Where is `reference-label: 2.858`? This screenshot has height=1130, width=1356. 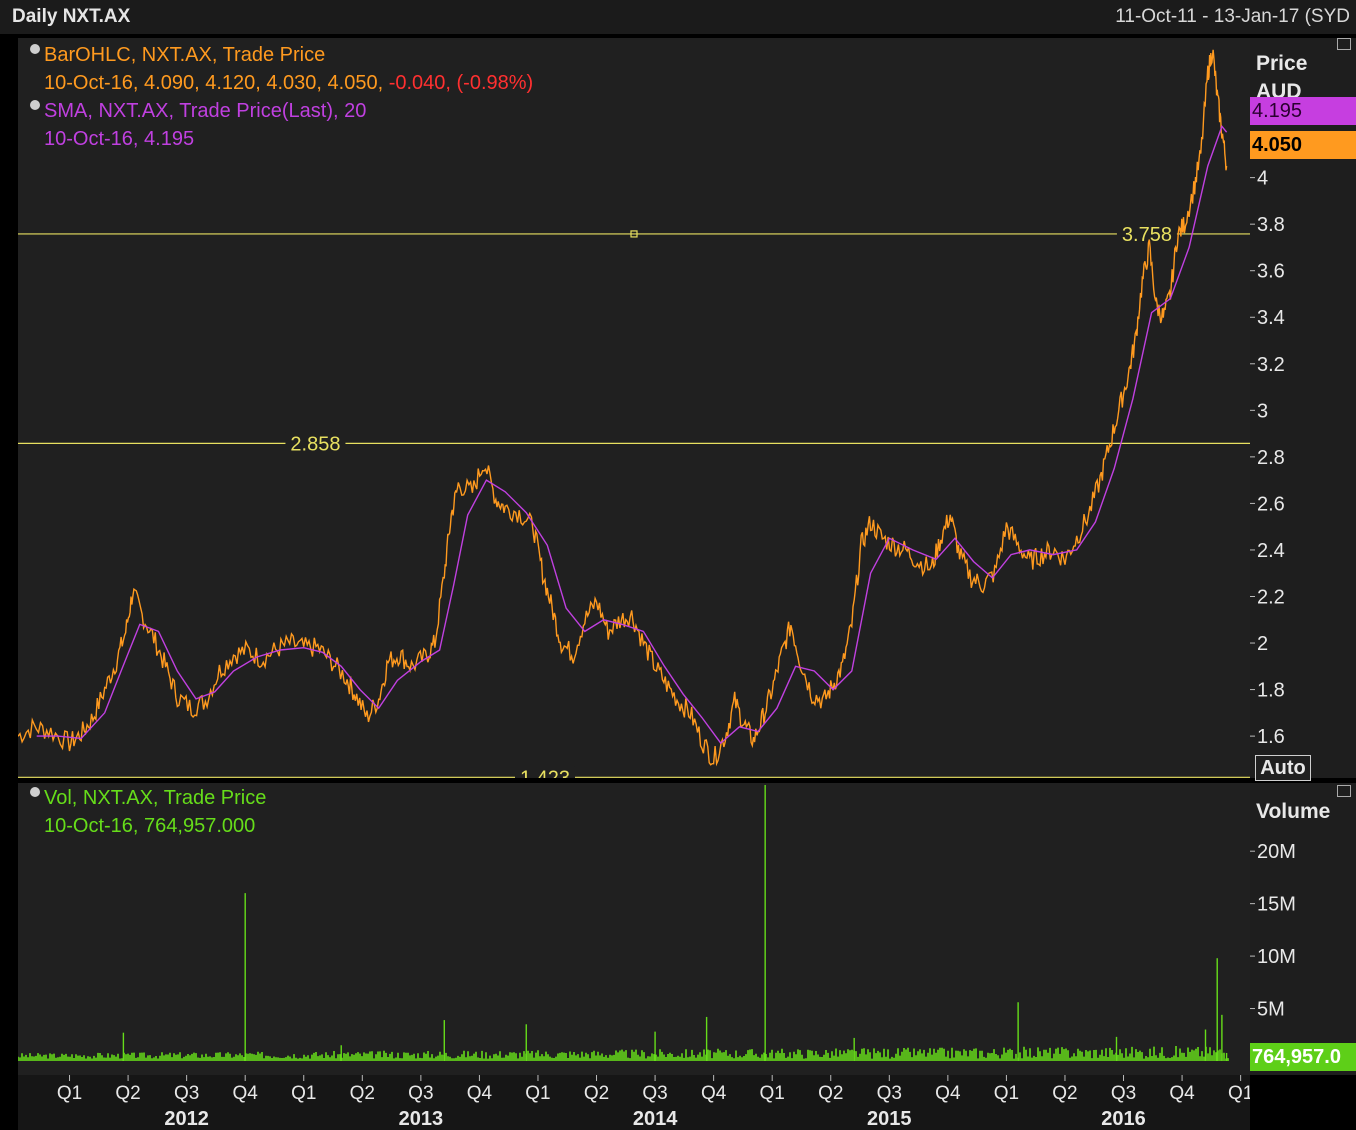
reference-label: 2.858 is located at coordinates (315, 444).